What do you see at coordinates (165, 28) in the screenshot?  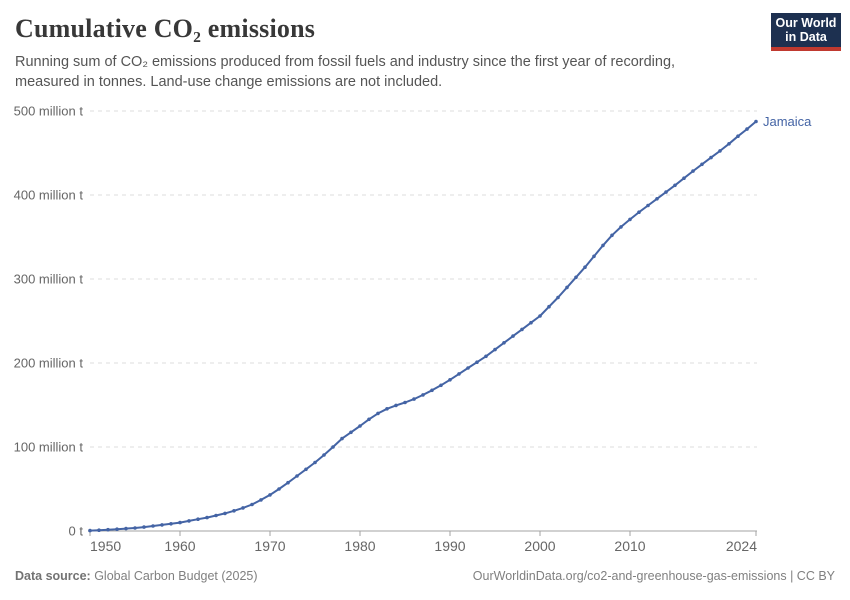 I see `chart-title: Cumulative CO₂ emissions` at bounding box center [165, 28].